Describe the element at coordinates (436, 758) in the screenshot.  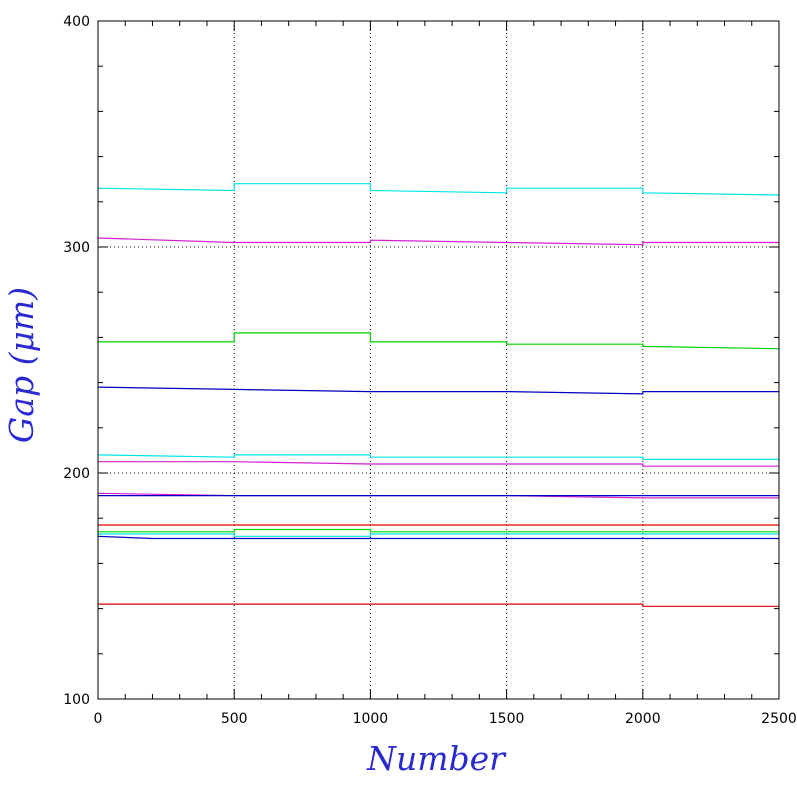
I see `x-axis-title: Number` at that location.